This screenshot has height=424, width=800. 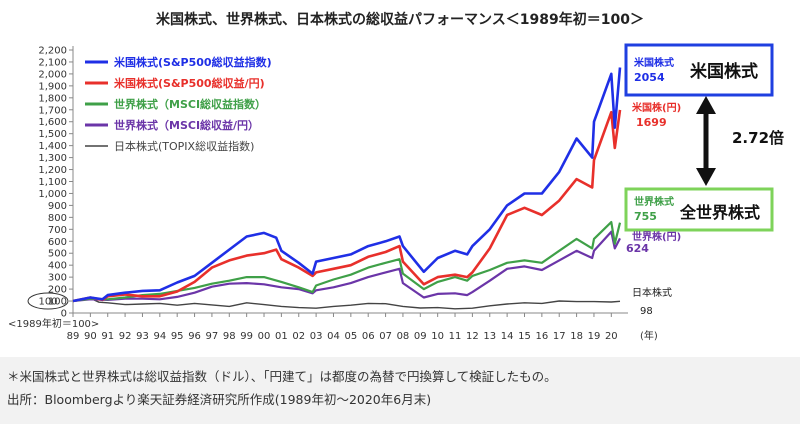 What do you see at coordinates (159, 336) in the screenshot?
I see `x-tick-label: 94` at bounding box center [159, 336].